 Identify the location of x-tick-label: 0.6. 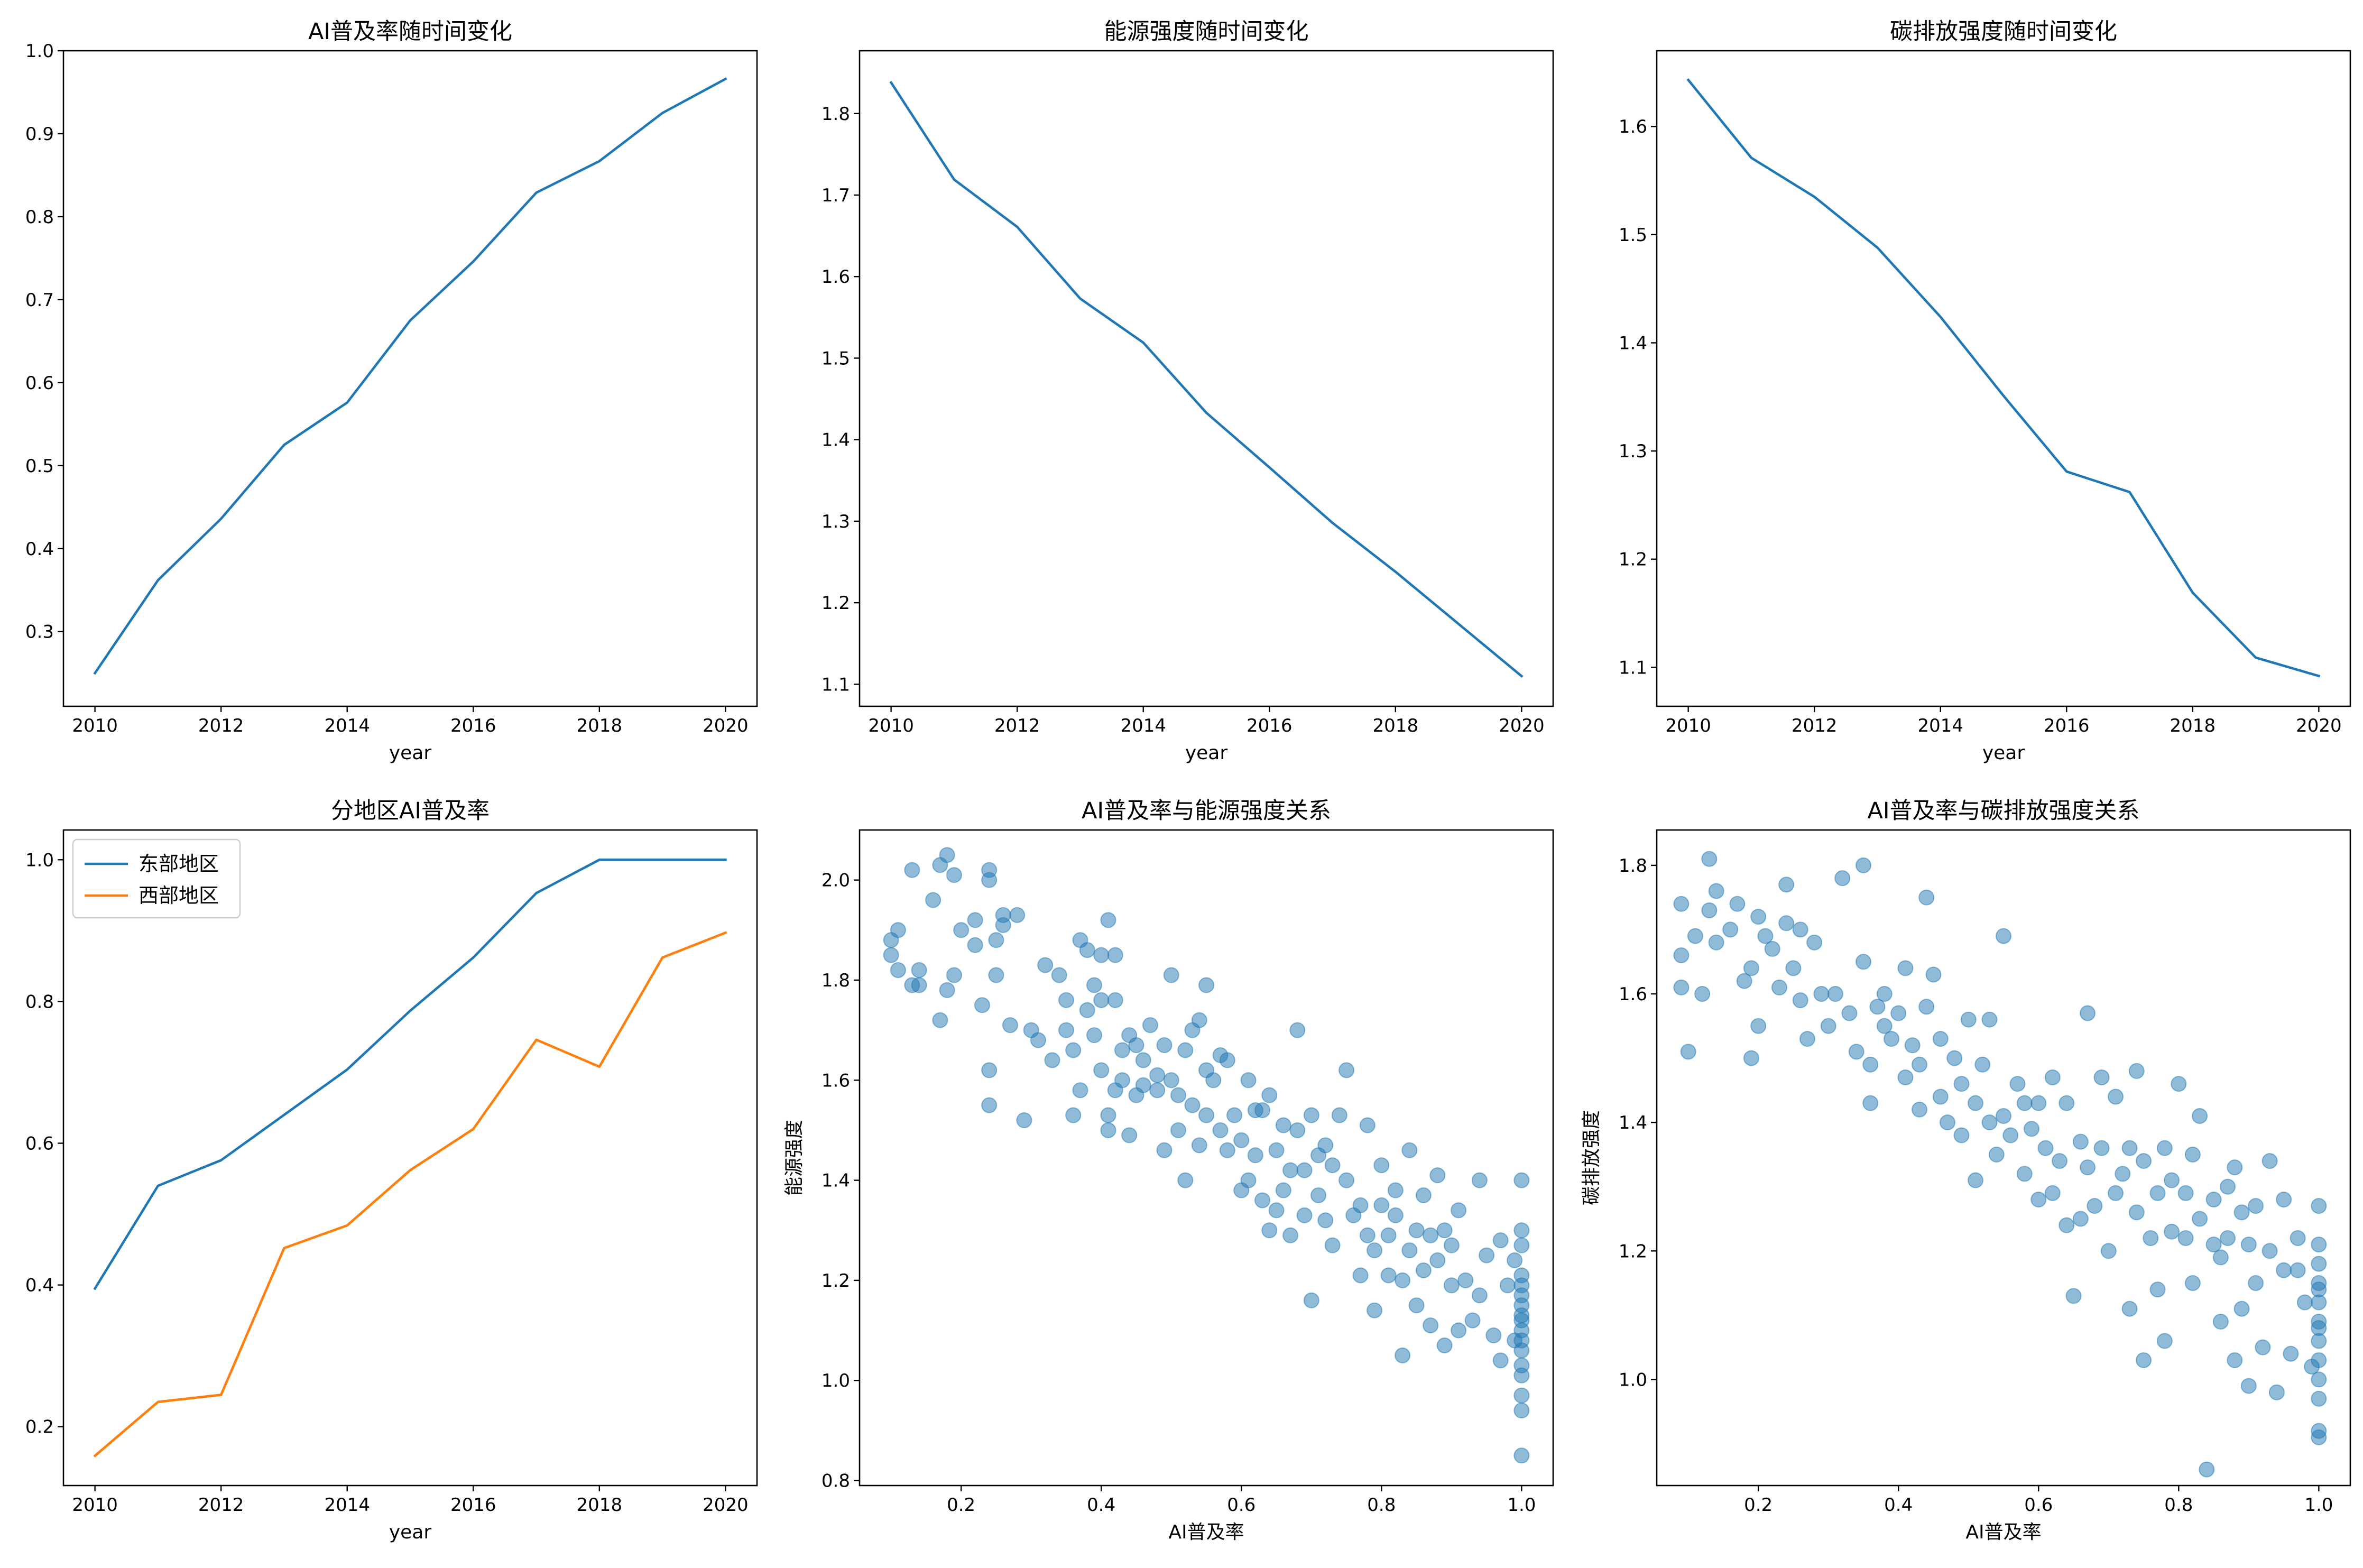
(1241, 1505).